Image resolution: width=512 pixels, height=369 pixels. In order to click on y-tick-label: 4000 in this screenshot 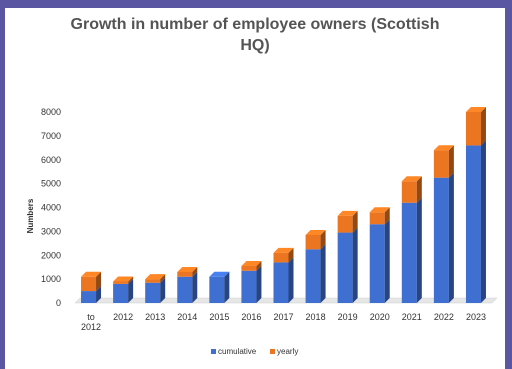, I will do `click(51, 208)`.